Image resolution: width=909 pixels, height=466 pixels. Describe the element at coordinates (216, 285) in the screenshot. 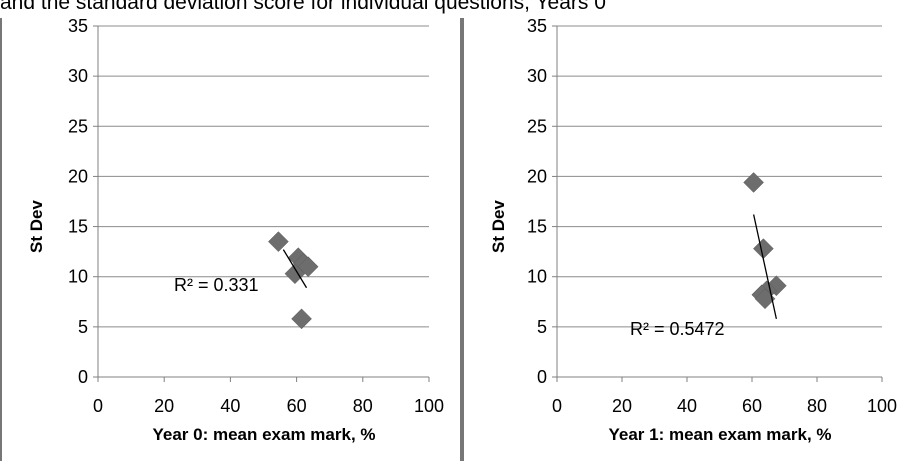

I see `r-squared-label: R² = 0.331` at that location.